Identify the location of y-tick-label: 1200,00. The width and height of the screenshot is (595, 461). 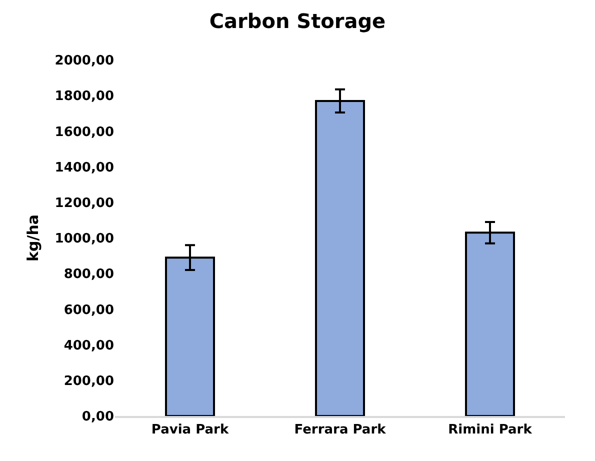
(84, 203).